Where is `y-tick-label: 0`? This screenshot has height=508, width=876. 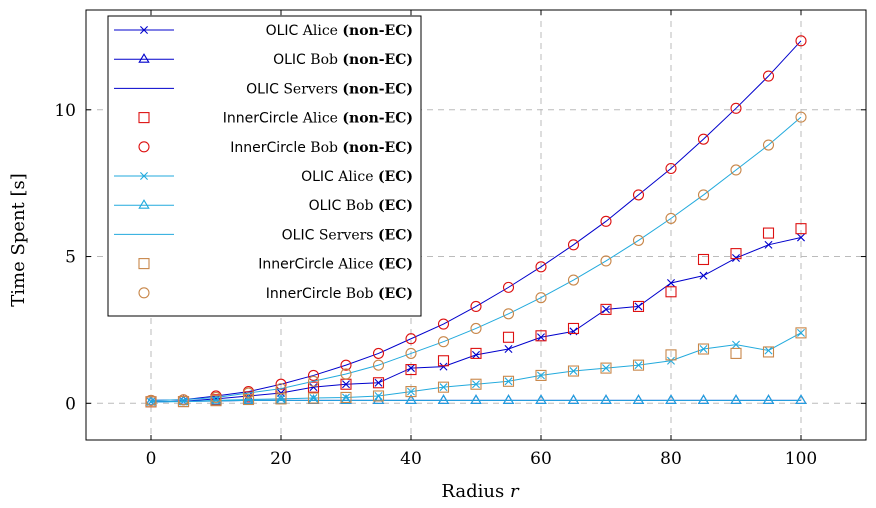 y-tick-label: 0 is located at coordinates (70, 404).